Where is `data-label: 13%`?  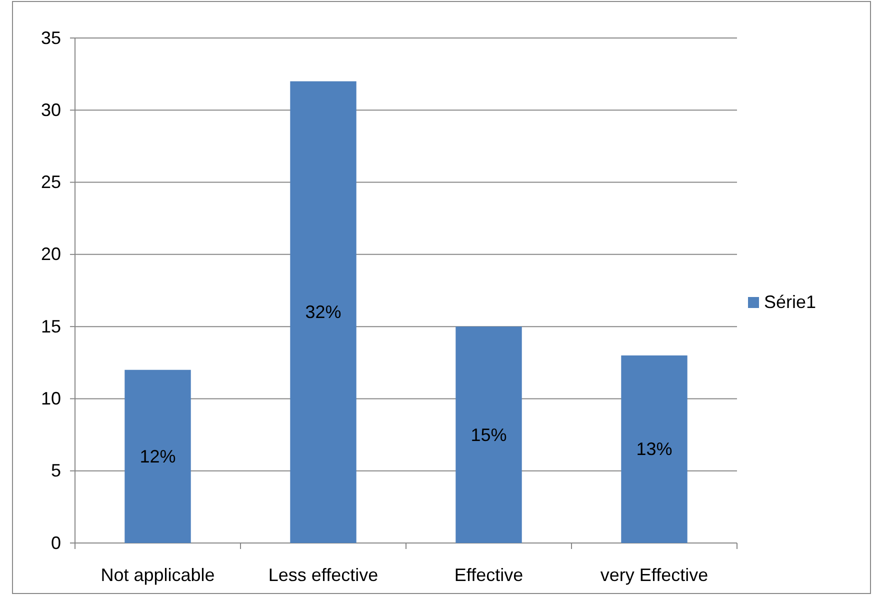 data-label: 13% is located at coordinates (654, 449).